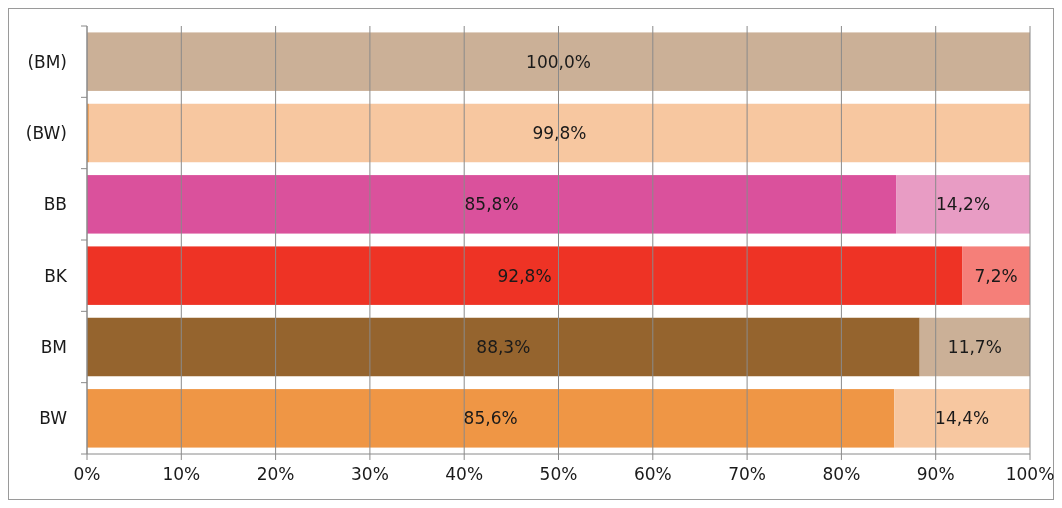 This screenshot has width=1062, height=508. Describe the element at coordinates (974, 346) in the screenshot. I see `data-label: 11,7%` at that location.